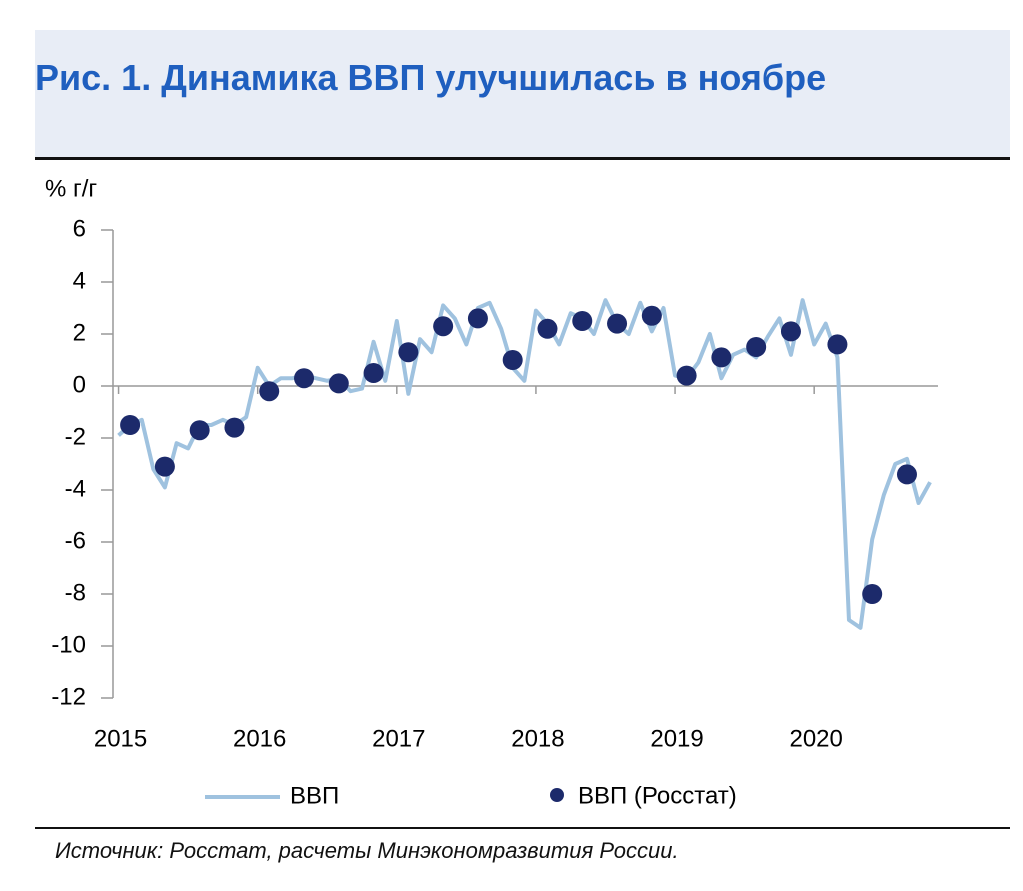 The height and width of the screenshot is (891, 1023). What do you see at coordinates (431, 77) in the screenshot?
I see `chart-title: Рис. 1. Динамика ВВП улучшилась в ноябре` at bounding box center [431, 77].